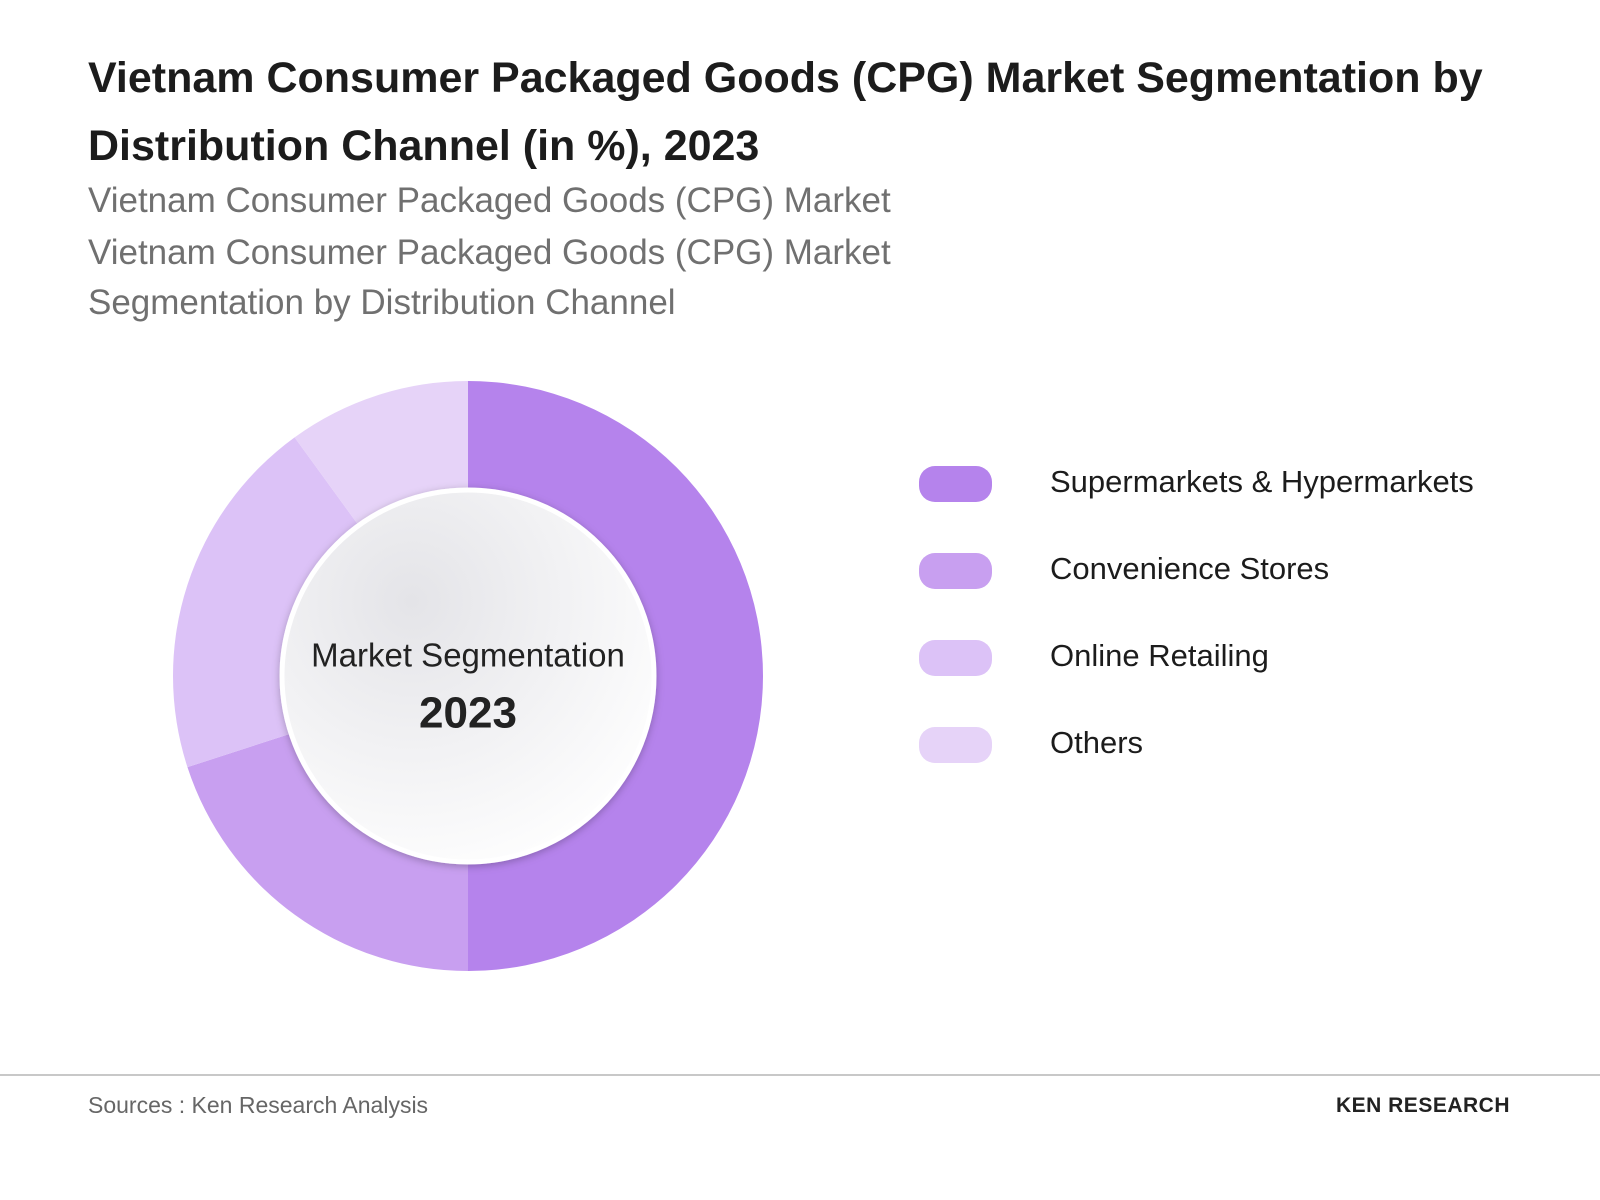  I want to click on center-disc, so click(468, 676).